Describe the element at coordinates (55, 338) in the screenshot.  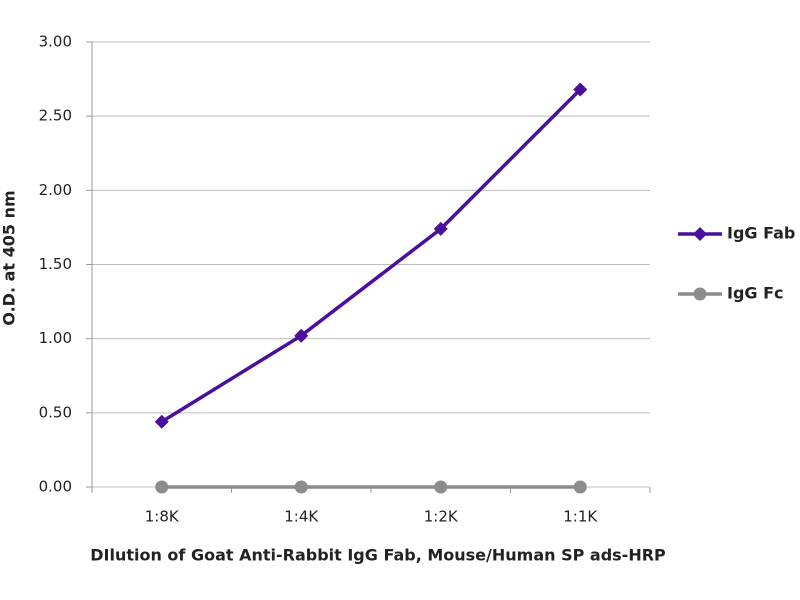
I see `y-tick-label: 1.00` at that location.